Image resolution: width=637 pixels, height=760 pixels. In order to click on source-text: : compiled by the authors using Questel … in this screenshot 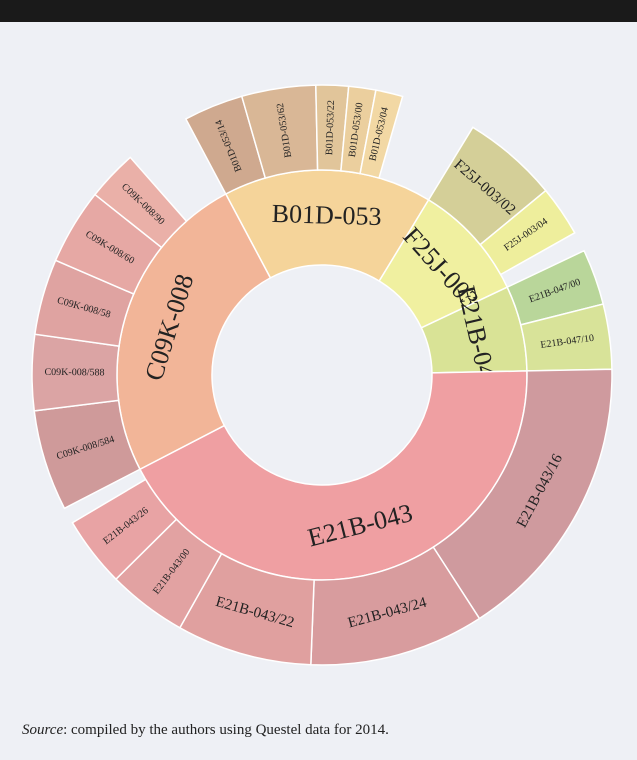, I will do `click(226, 730)`.